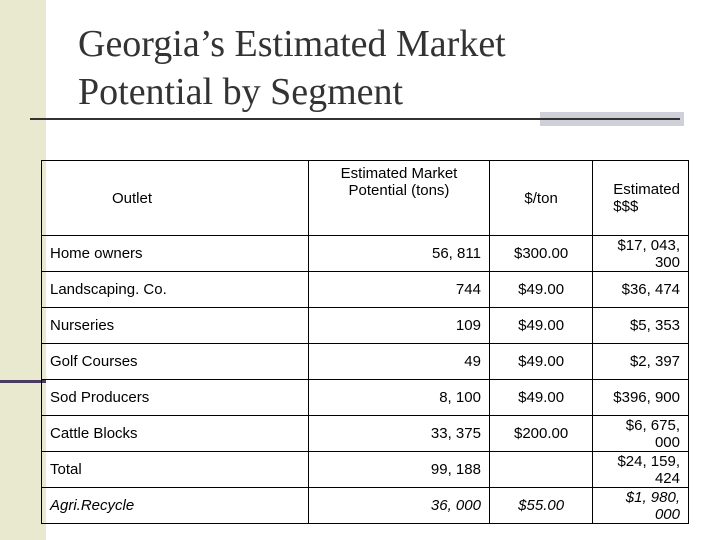 This screenshot has width=720, height=540. I want to click on cell-per-ton: $55.00, so click(541, 505).